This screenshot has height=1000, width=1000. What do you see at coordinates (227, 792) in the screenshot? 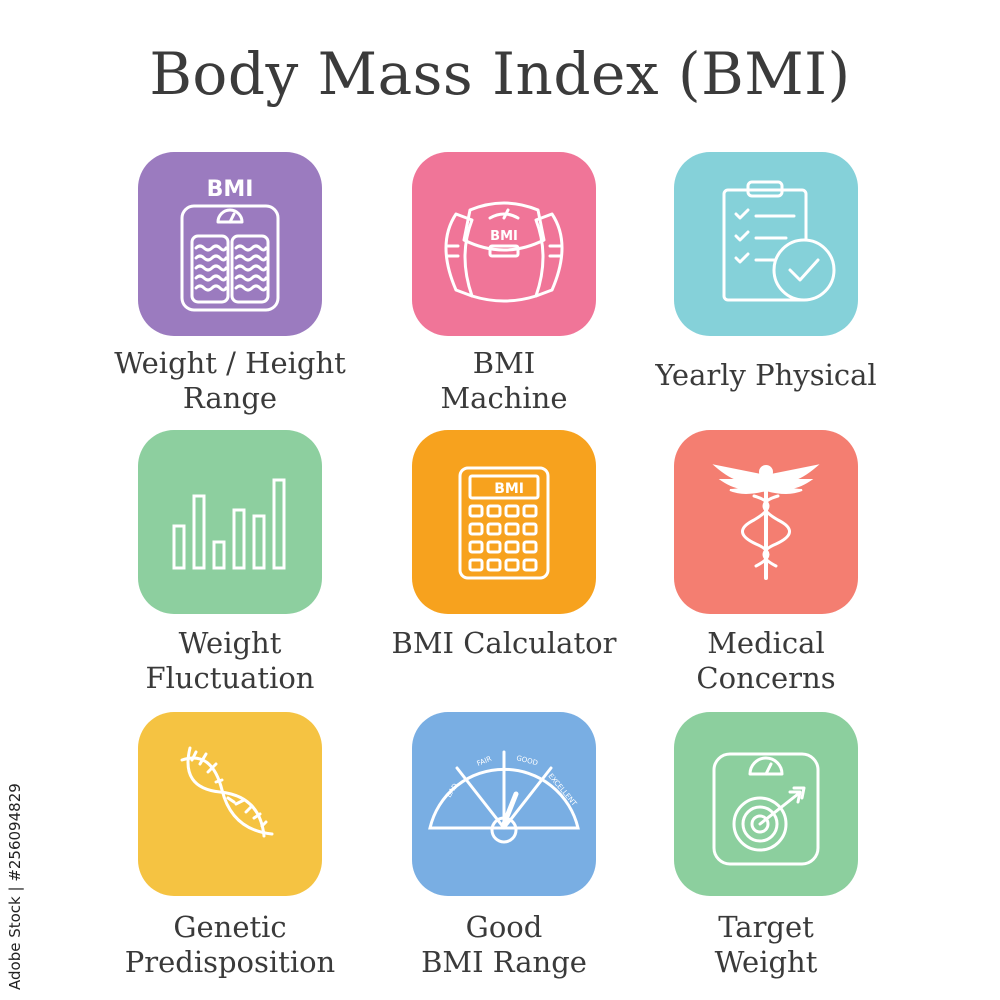
I see `dna-icon` at bounding box center [227, 792].